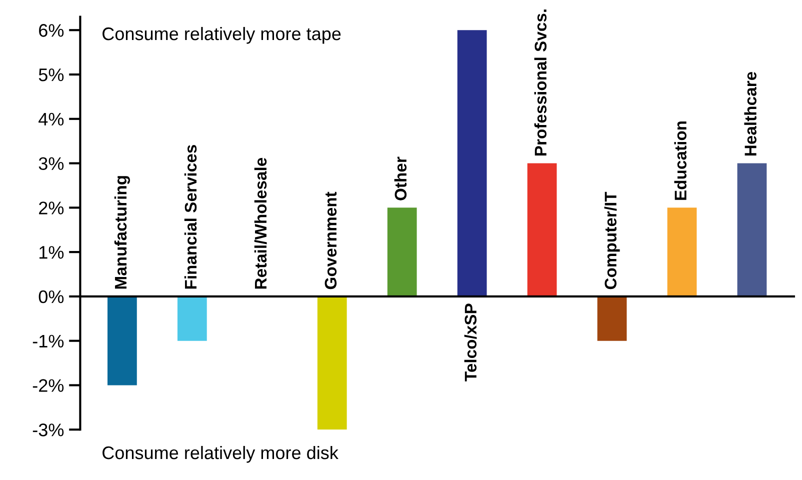 This screenshot has height=480, width=802. Describe the element at coordinates (51, 30) in the screenshot. I see `y-tick-label: 6%` at that location.